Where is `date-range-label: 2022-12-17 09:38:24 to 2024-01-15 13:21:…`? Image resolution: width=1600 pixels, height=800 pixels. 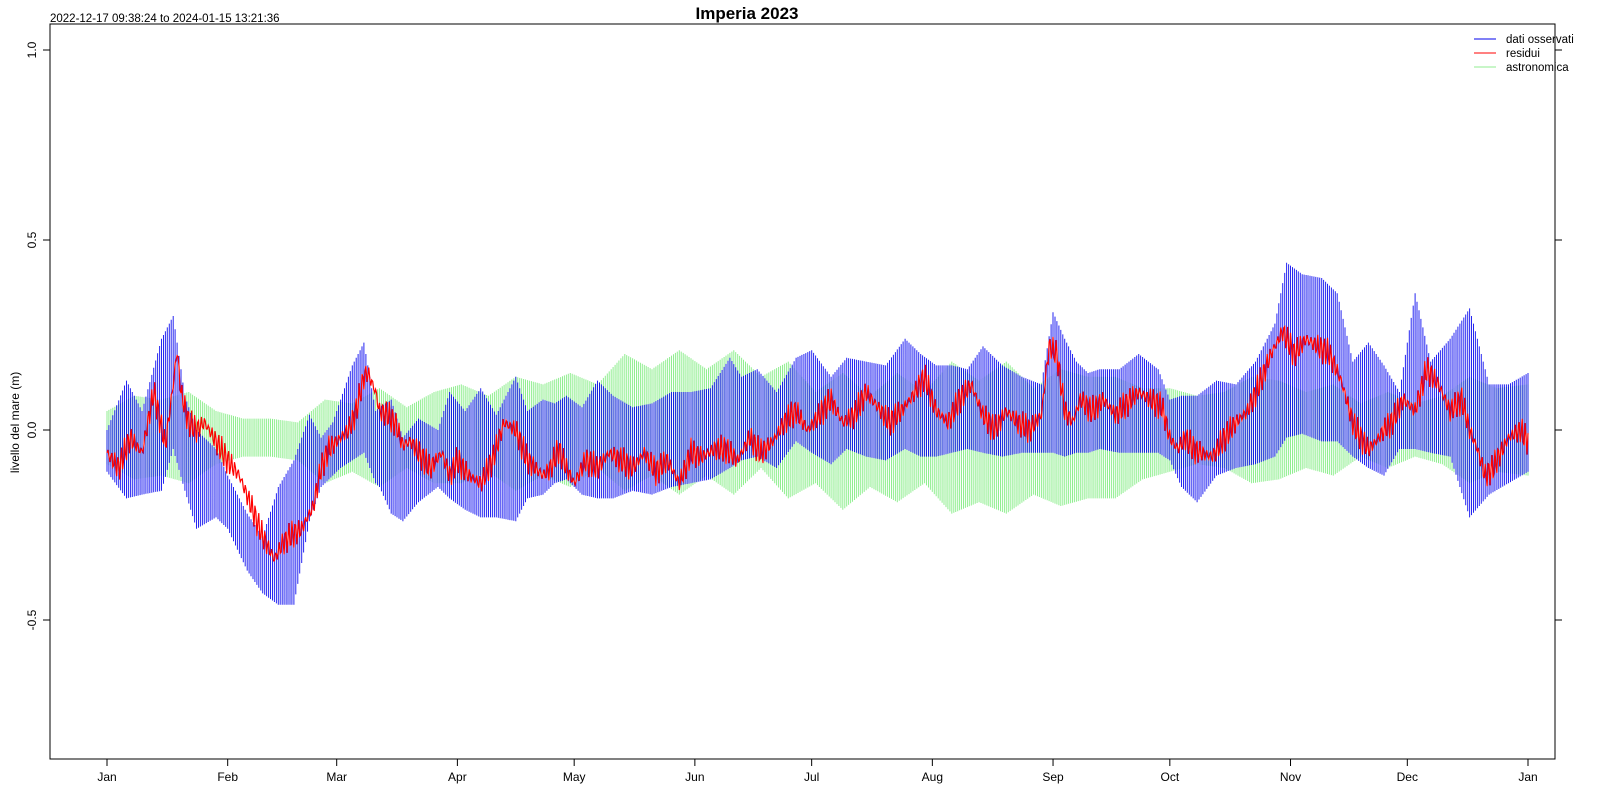 date-range-label: 2022-12-17 09:38:24 to 2024-01-15 13:21:… is located at coordinates (165, 19).